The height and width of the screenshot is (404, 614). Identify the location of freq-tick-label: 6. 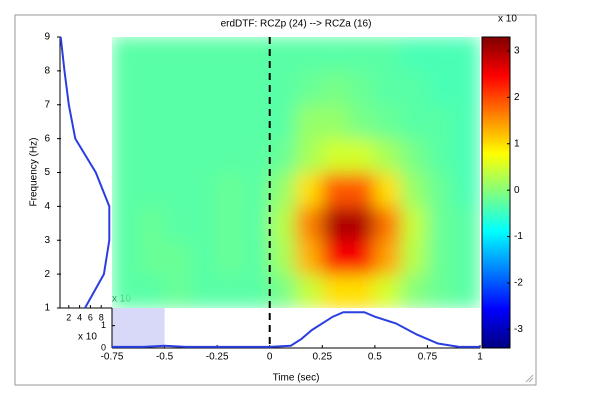
(90, 317).